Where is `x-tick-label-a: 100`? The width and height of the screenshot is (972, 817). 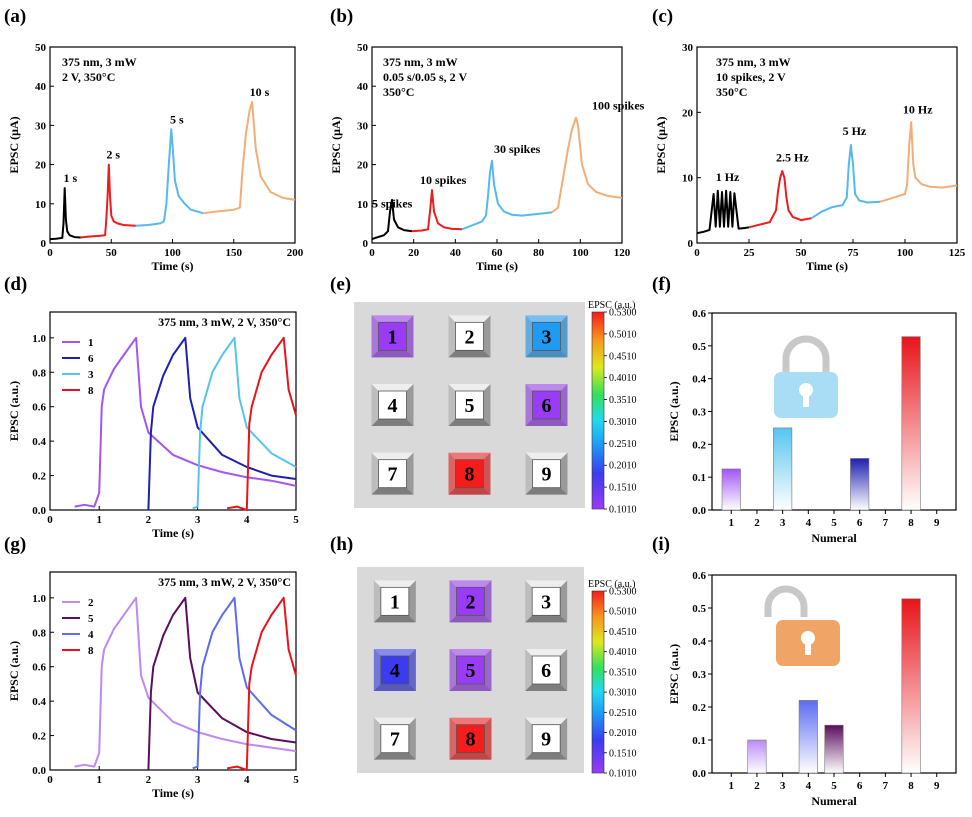
x-tick-label-a: 100 is located at coordinates (172, 253).